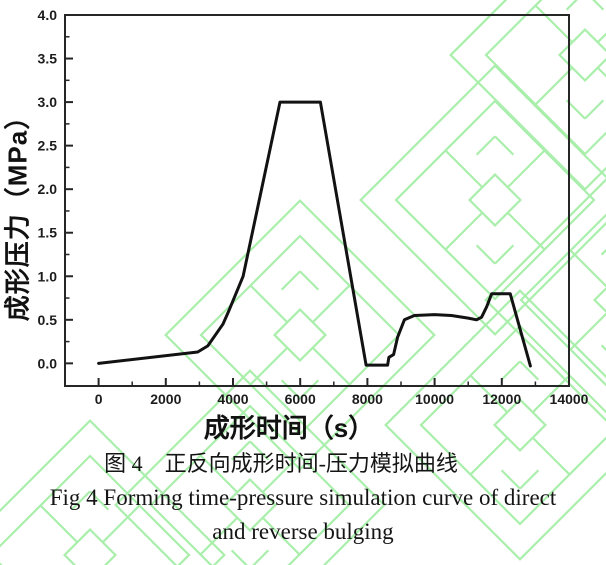 The width and height of the screenshot is (606, 565). What do you see at coordinates (289, 428) in the screenshot?
I see `x-axis-title: 成形时间（s）` at bounding box center [289, 428].